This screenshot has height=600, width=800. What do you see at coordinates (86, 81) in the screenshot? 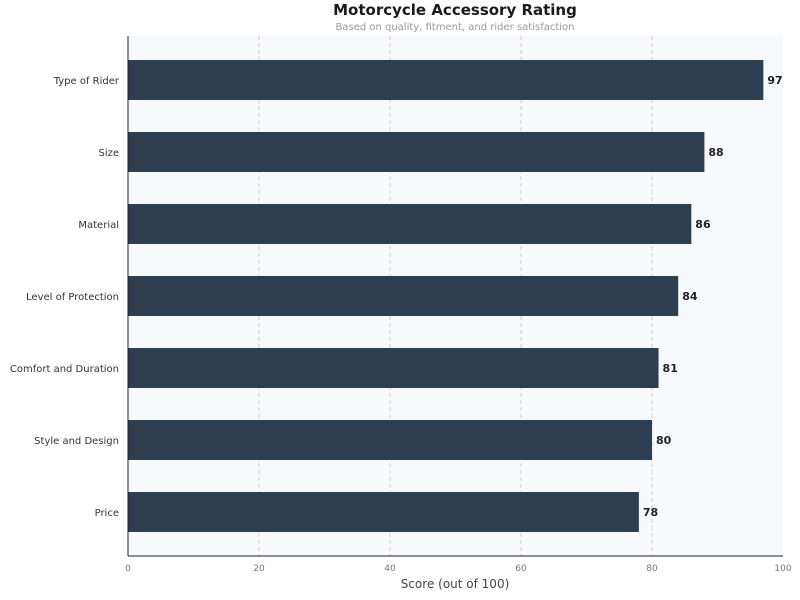
I see `y-category-label: Type of Rider` at bounding box center [86, 81].